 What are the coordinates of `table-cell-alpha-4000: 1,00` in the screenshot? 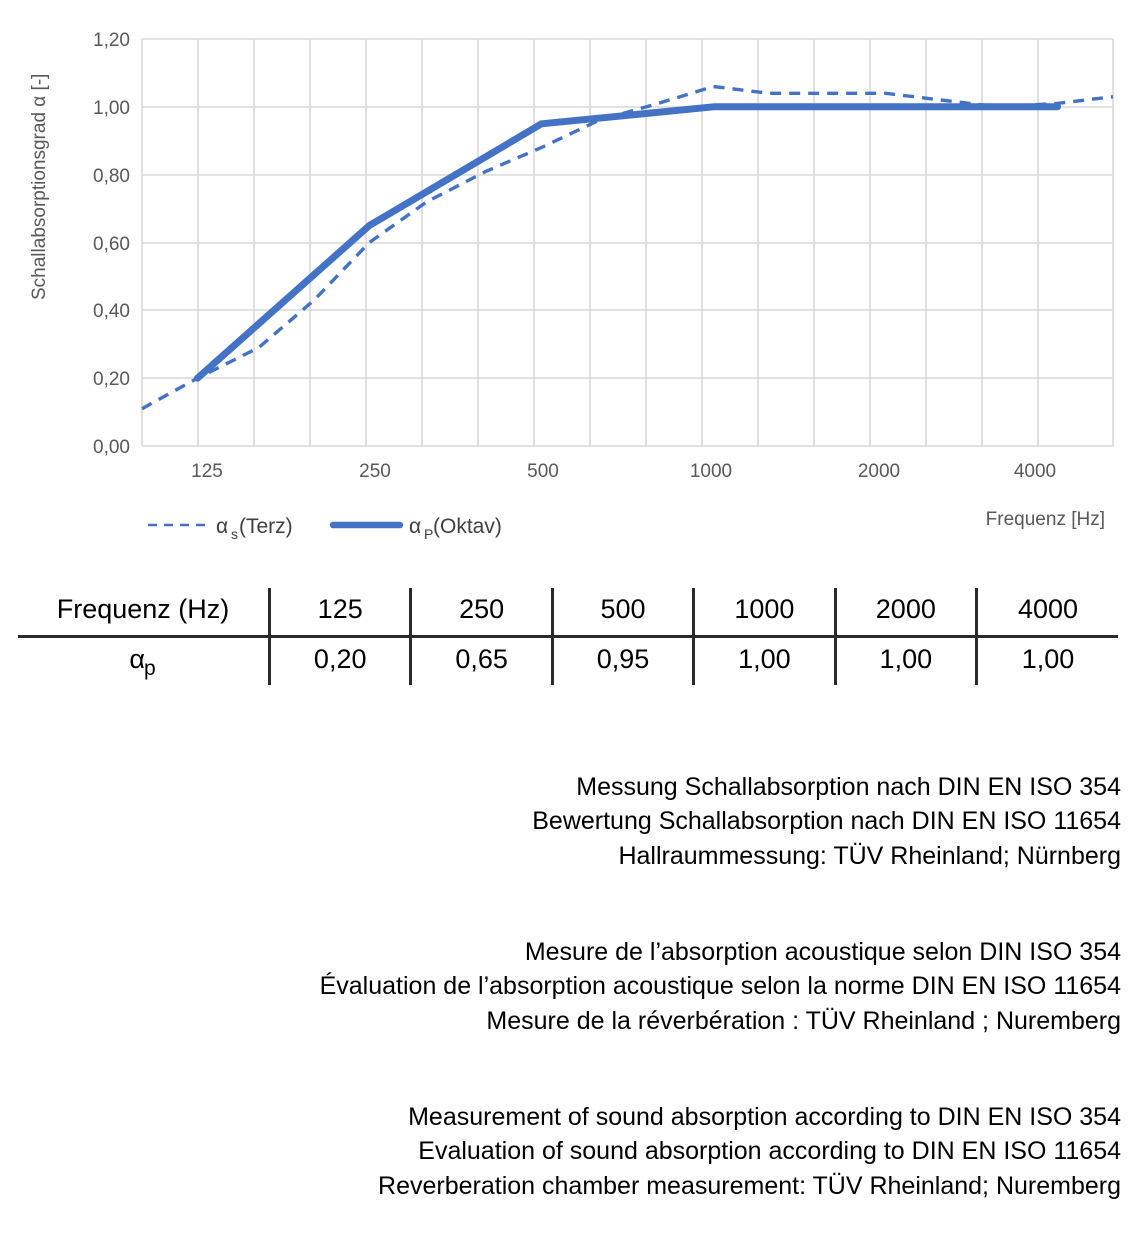 It's located at (1048, 659).